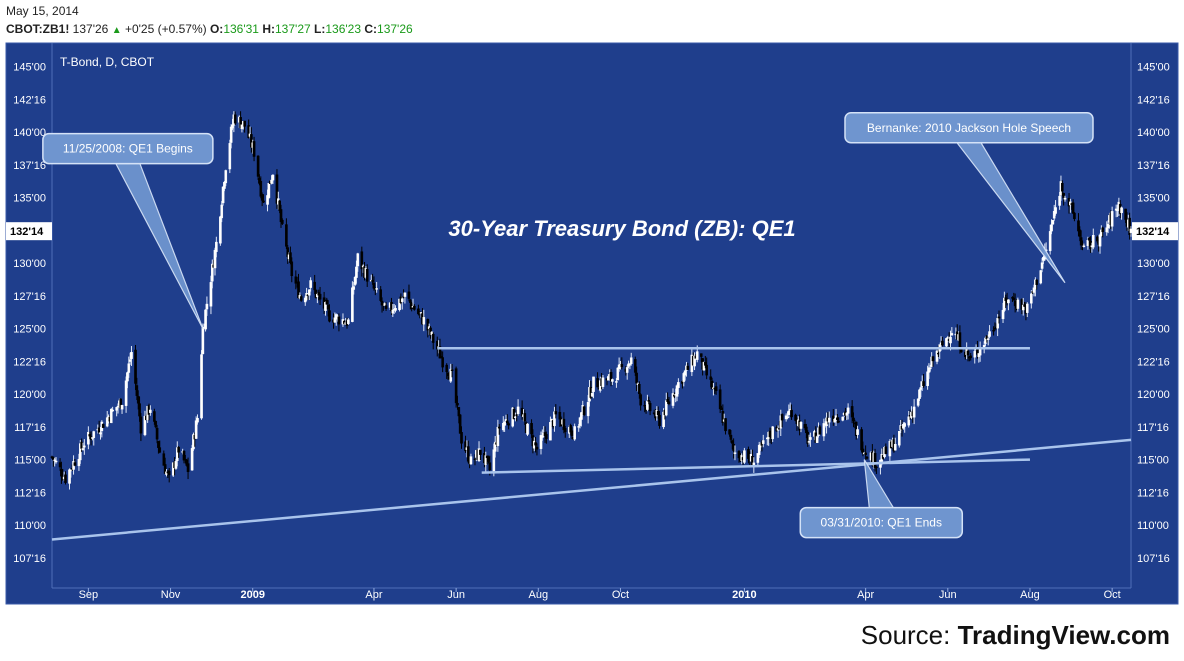 The image size is (1184, 661). I want to click on y-tick-label-right: 115'00, so click(1153, 461).